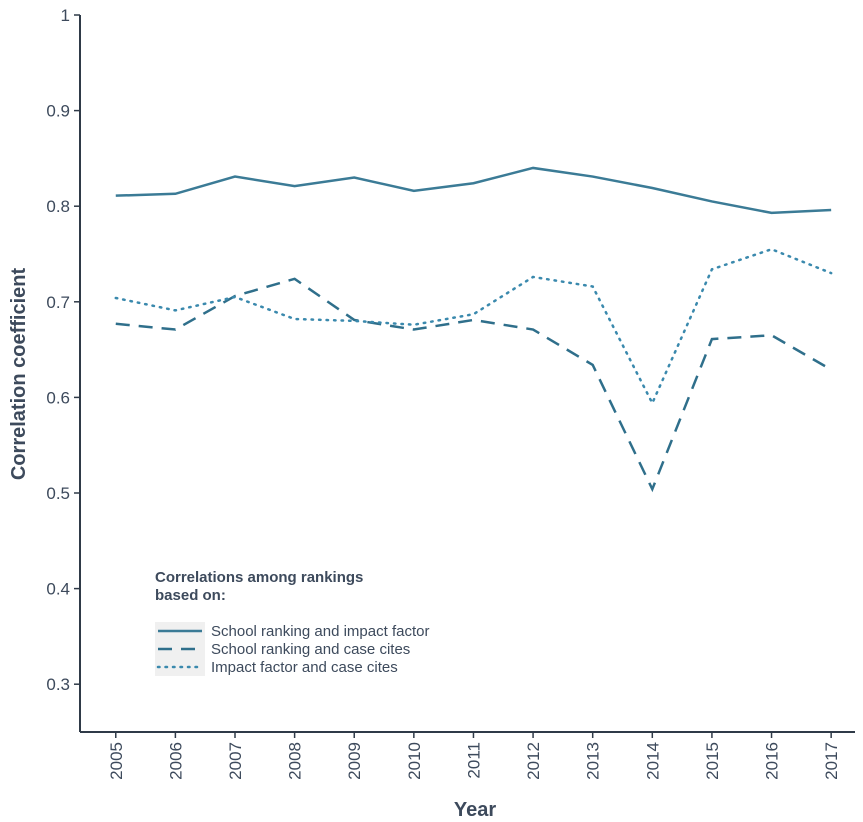 Image resolution: width=863 pixels, height=822 pixels. Describe the element at coordinates (712, 761) in the screenshot. I see `x-tick-label: 2015` at that location.